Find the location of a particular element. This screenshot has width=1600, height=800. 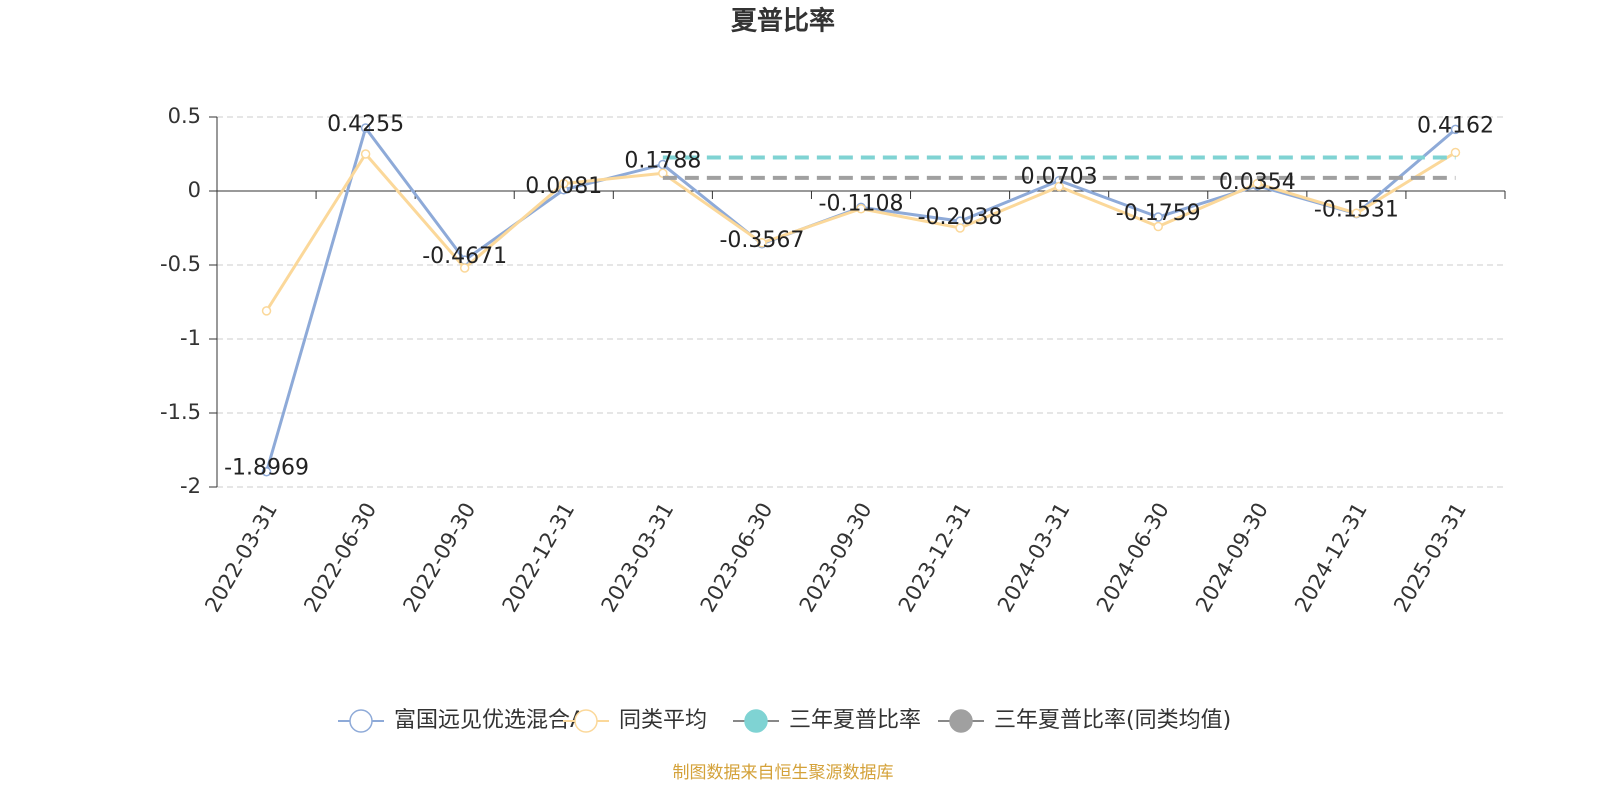

y-tick-label: -0.5 is located at coordinates (180, 264).